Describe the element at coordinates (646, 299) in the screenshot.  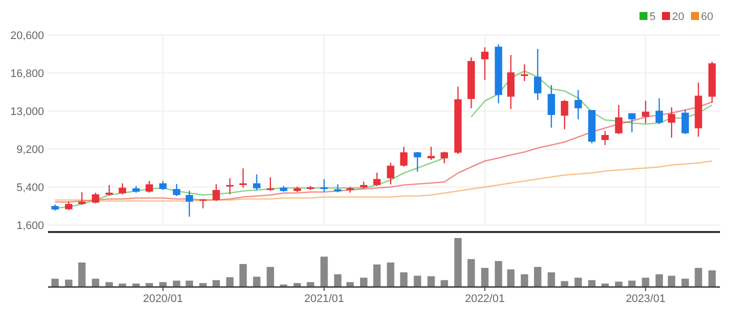
I see `x-tick-label: 2023/01` at that location.